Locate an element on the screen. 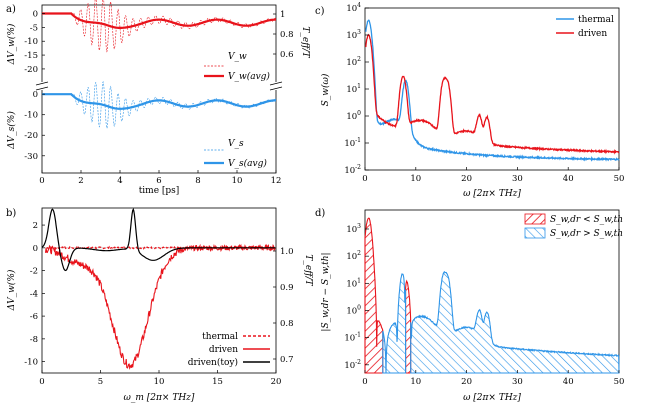 This screenshot has width=646, height=417. legend-d-red-label: S_w,dr < S_w,th is located at coordinates (586, 220).